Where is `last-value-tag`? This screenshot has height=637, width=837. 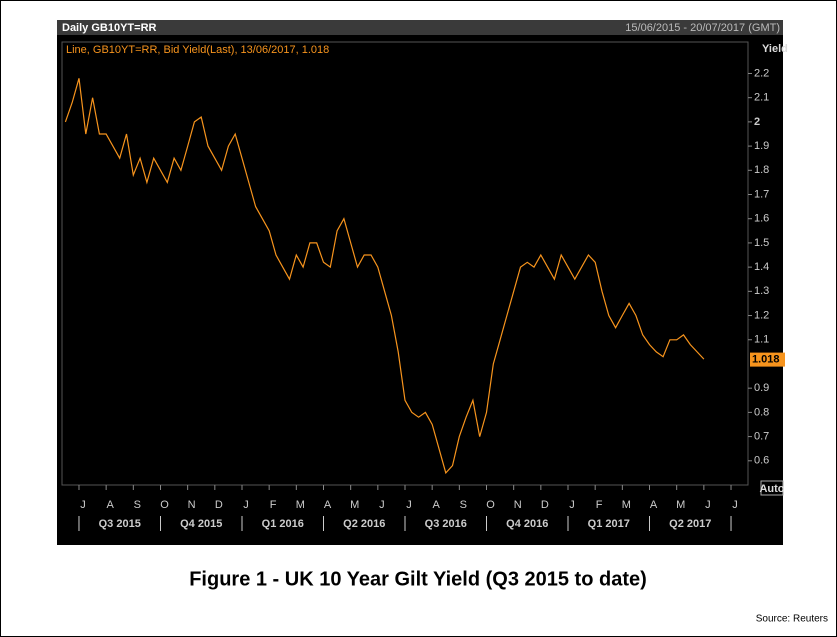 last-value-tag is located at coordinates (767, 359).